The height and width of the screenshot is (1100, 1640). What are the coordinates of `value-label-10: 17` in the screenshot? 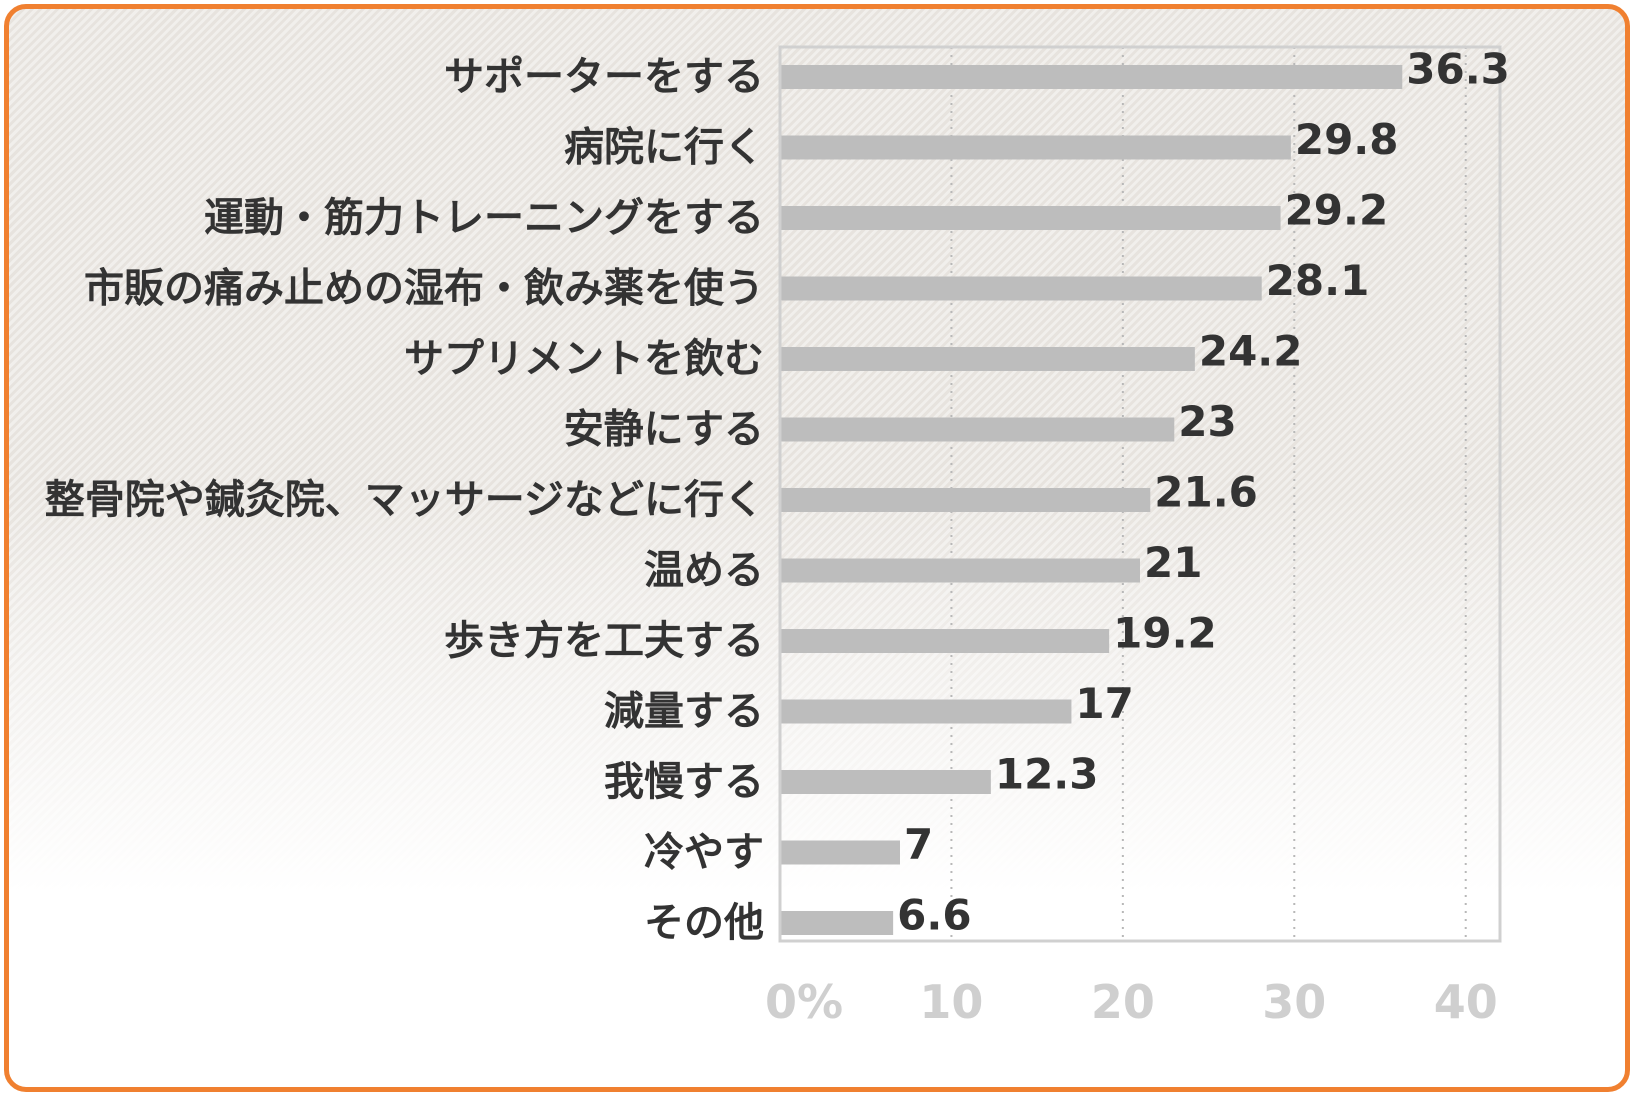 It's located at (1104, 703).